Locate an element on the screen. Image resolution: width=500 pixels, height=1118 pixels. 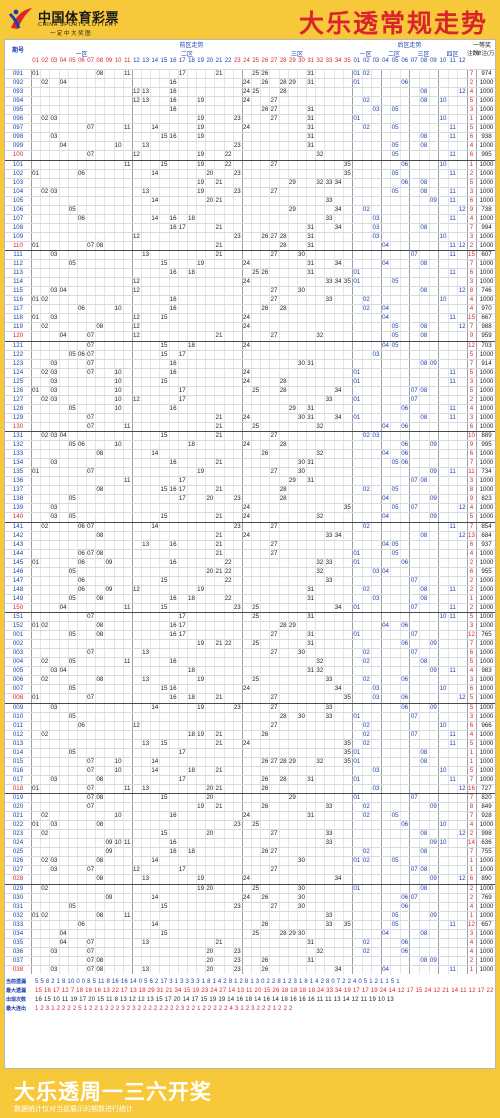
front-number-header: 23 is located at coordinates (237, 61).